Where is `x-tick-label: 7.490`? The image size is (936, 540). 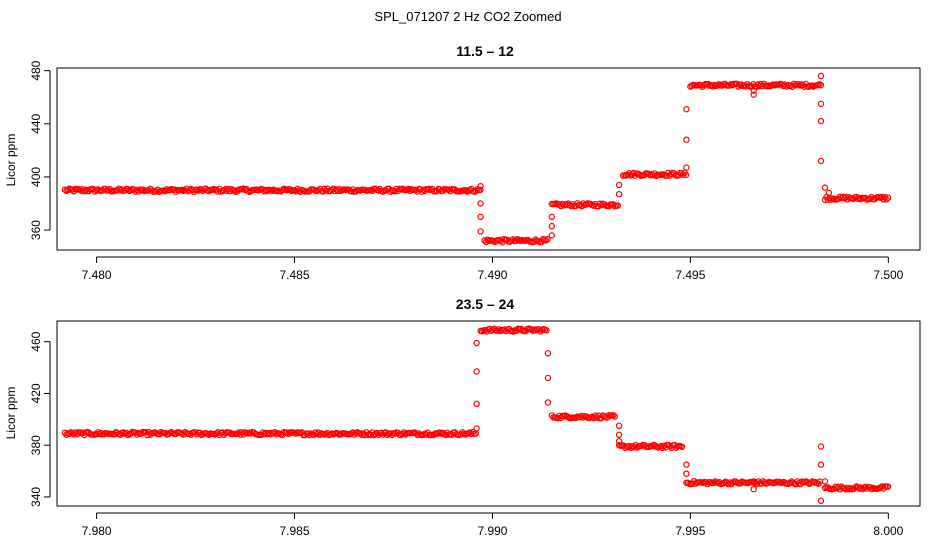 x-tick-label: 7.490 is located at coordinates (492, 275).